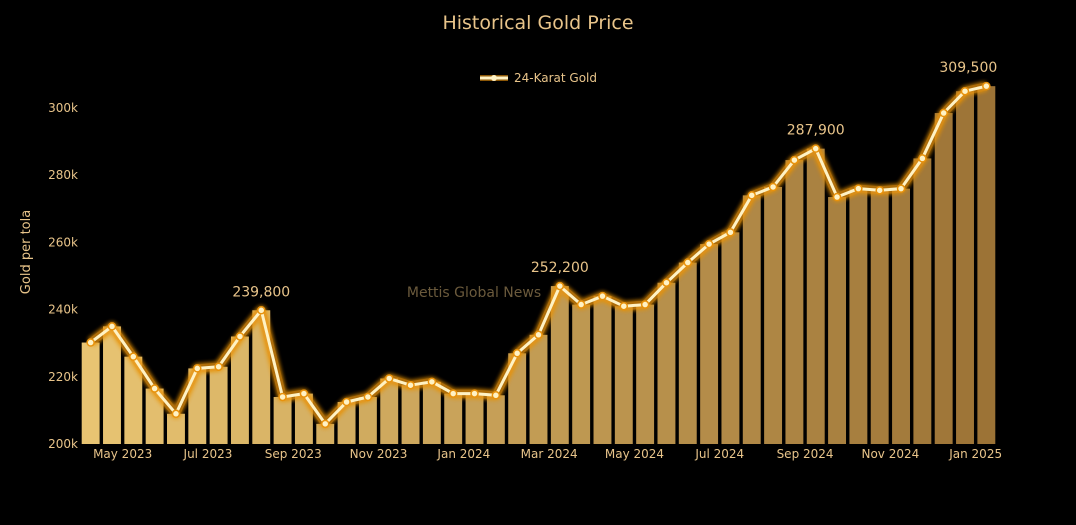 The image size is (1076, 525). What do you see at coordinates (816, 131) in the screenshot?
I see `peak-annotation: 287,900` at bounding box center [816, 131].